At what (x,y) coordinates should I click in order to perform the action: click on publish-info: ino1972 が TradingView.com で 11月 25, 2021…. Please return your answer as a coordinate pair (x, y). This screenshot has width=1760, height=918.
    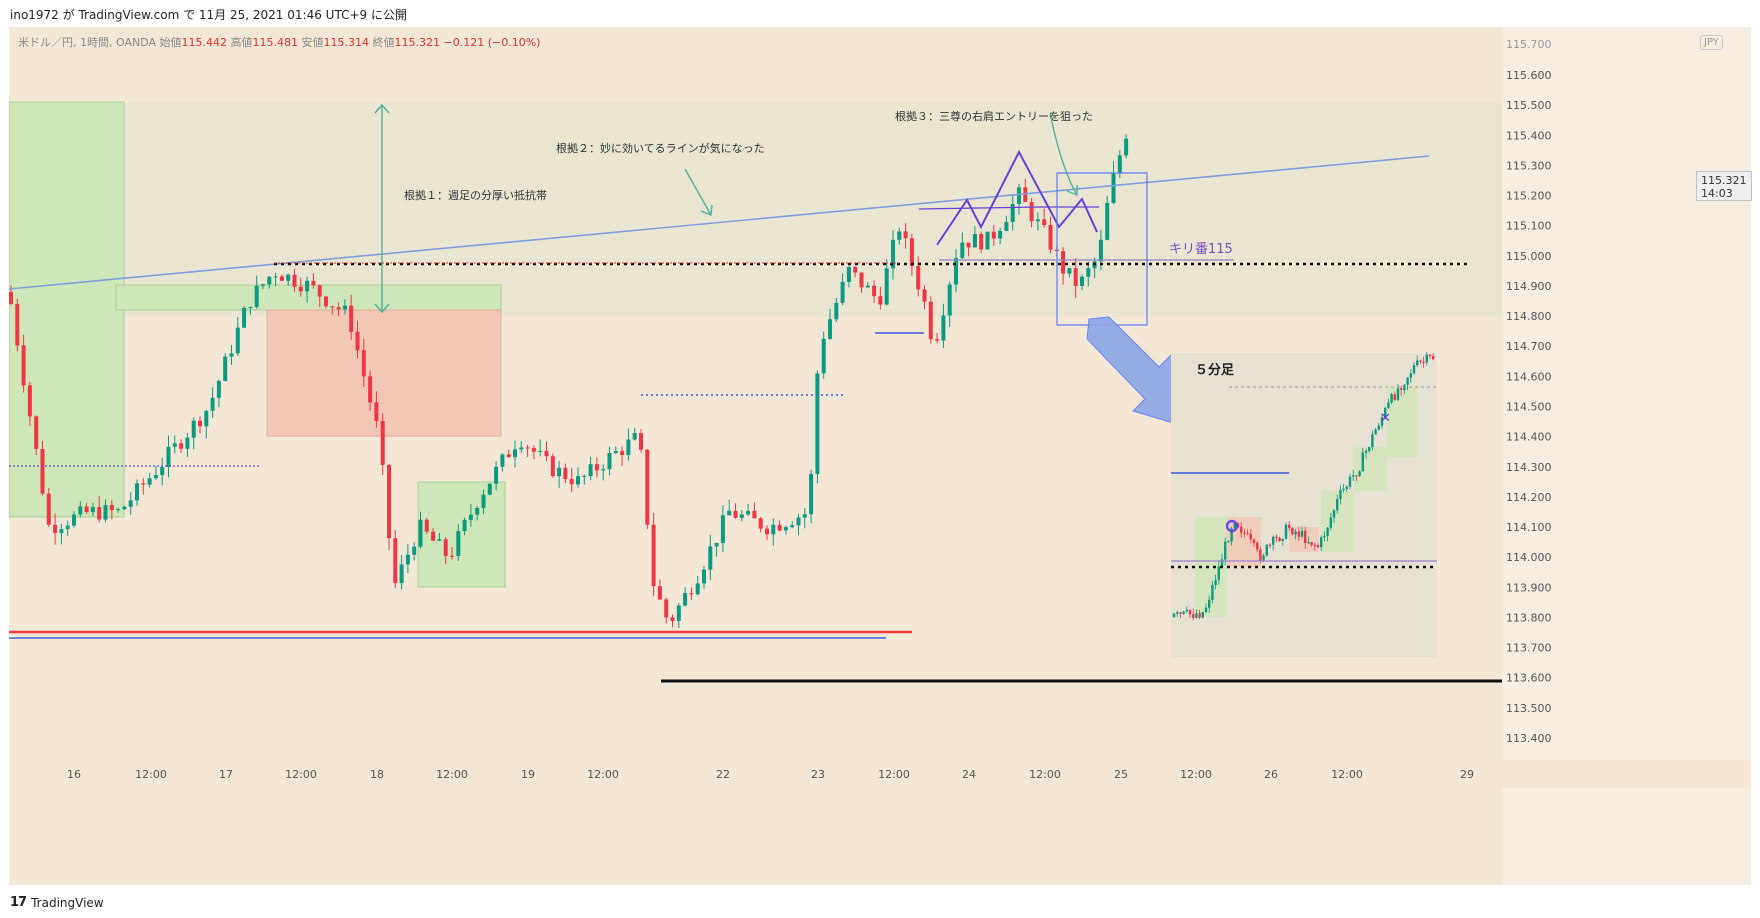
    Looking at the image, I should click on (208, 15).